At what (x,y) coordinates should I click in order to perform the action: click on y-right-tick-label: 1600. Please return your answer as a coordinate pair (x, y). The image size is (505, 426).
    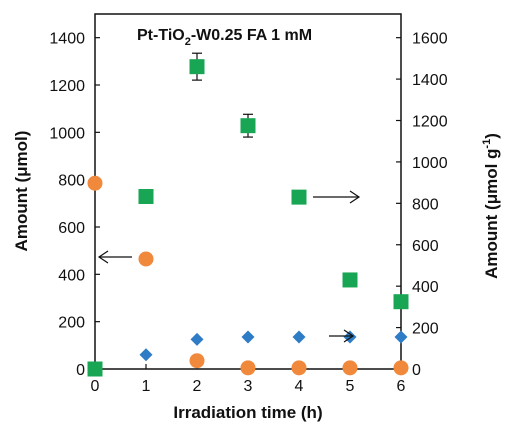
    Looking at the image, I should click on (430, 39).